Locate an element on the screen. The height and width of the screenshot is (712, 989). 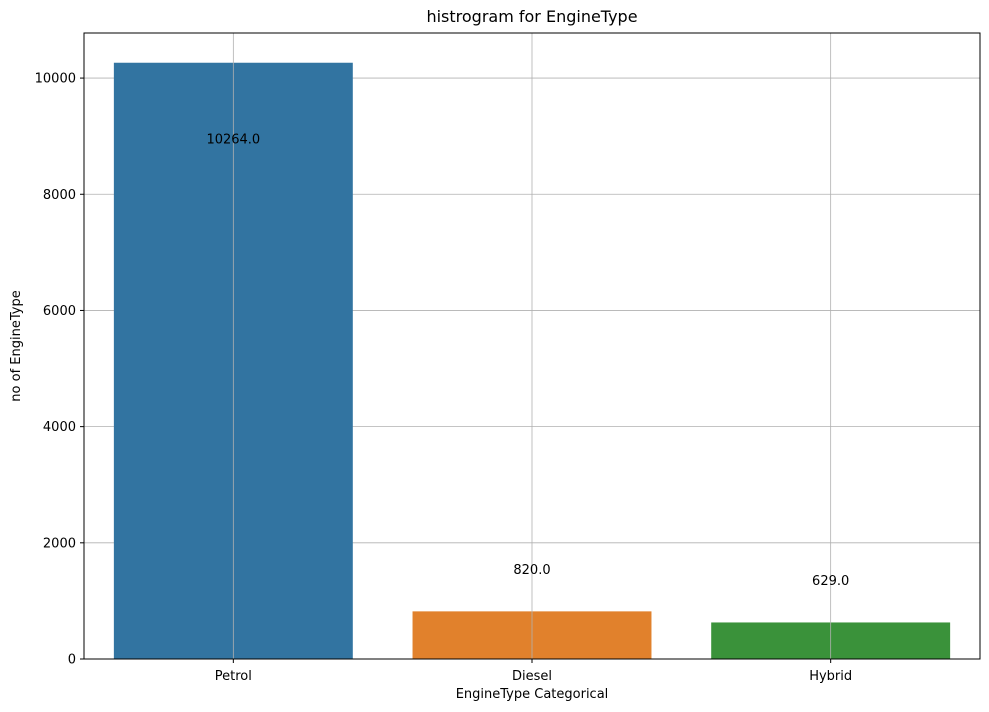
y-tick-label: 2000 is located at coordinates (59, 543).